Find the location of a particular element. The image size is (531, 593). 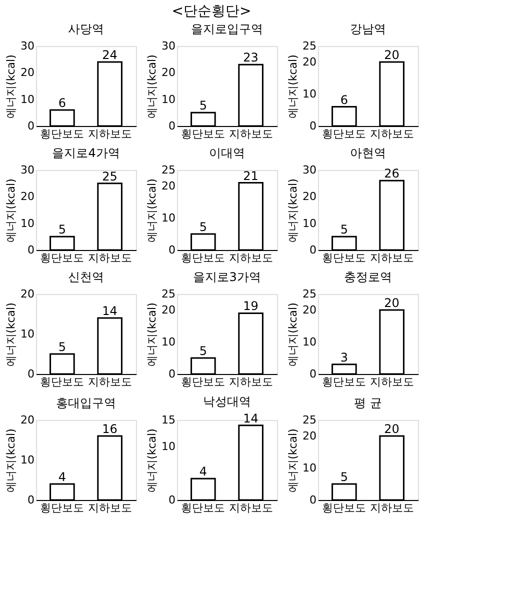

chart-title: 을지로입구역 is located at coordinates (227, 29).